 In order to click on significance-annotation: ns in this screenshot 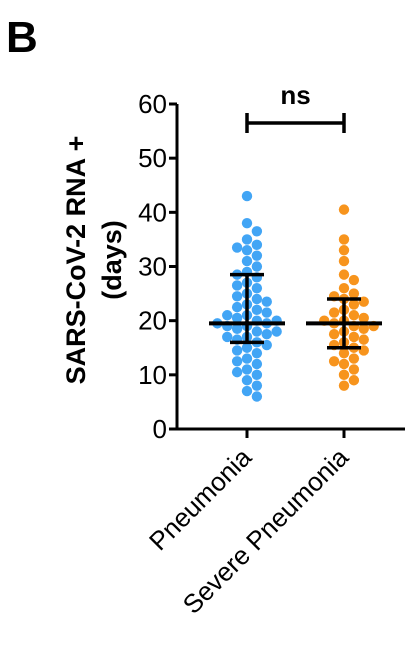, I will do `click(295, 106)`.